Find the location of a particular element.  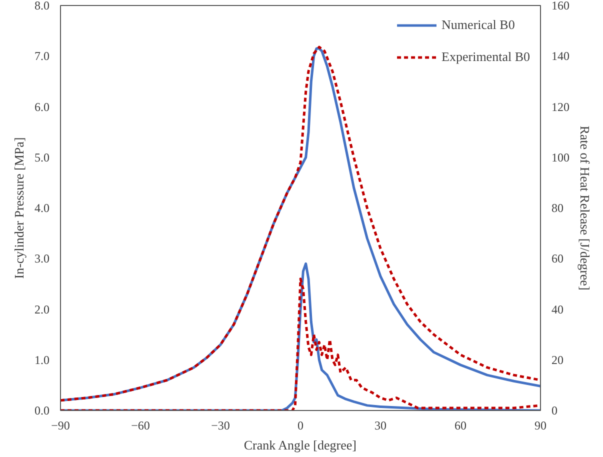

x-axis-title: Crank Angle [degree] is located at coordinates (300, 445).